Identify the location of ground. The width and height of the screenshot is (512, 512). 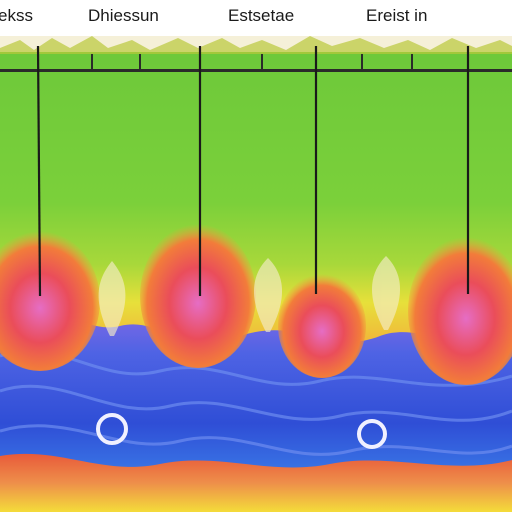
(256, 482).